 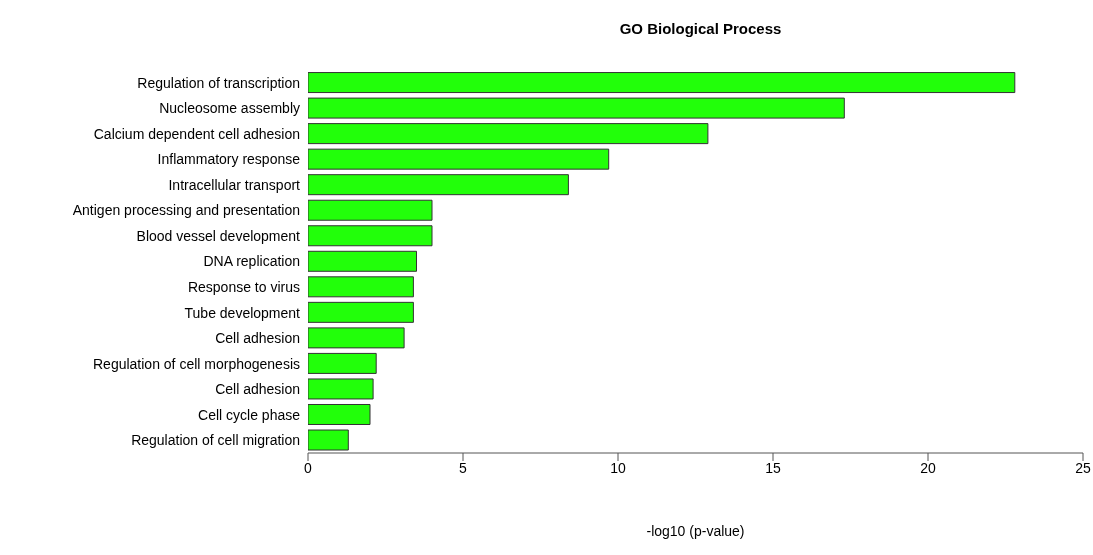 What do you see at coordinates (196, 363) in the screenshot?
I see `y-tick-label: Regulation of cell morphogenesis` at bounding box center [196, 363].